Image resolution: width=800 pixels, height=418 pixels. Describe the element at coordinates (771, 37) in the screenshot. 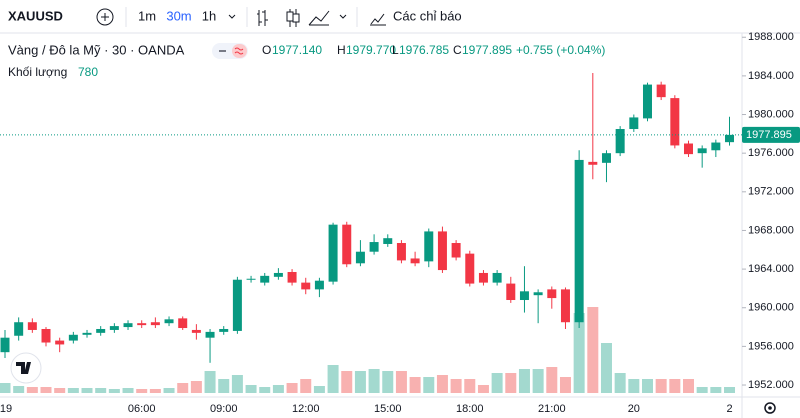

I see `y-tick-label: 1988.000` at that location.